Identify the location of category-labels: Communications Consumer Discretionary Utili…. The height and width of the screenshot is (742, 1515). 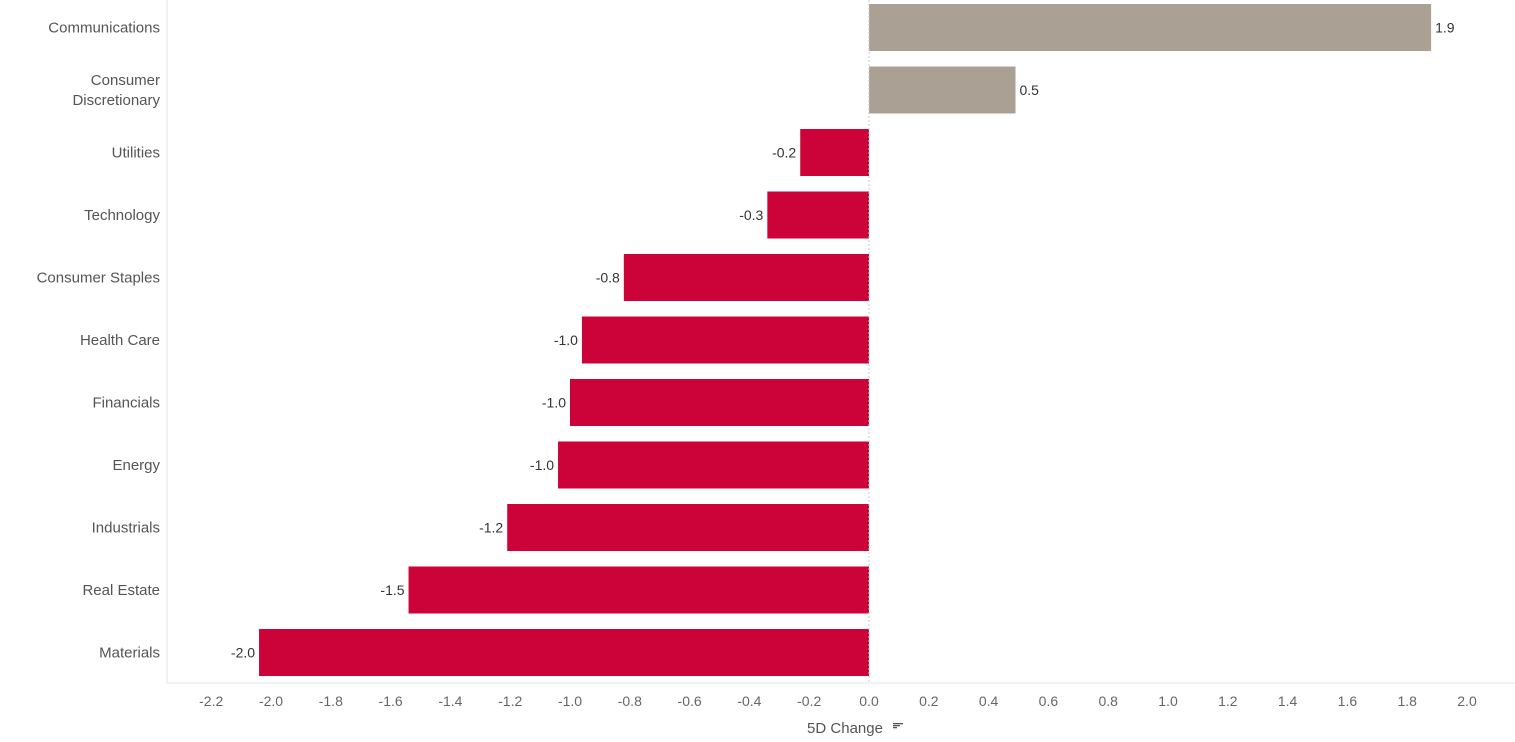
(99, 341).